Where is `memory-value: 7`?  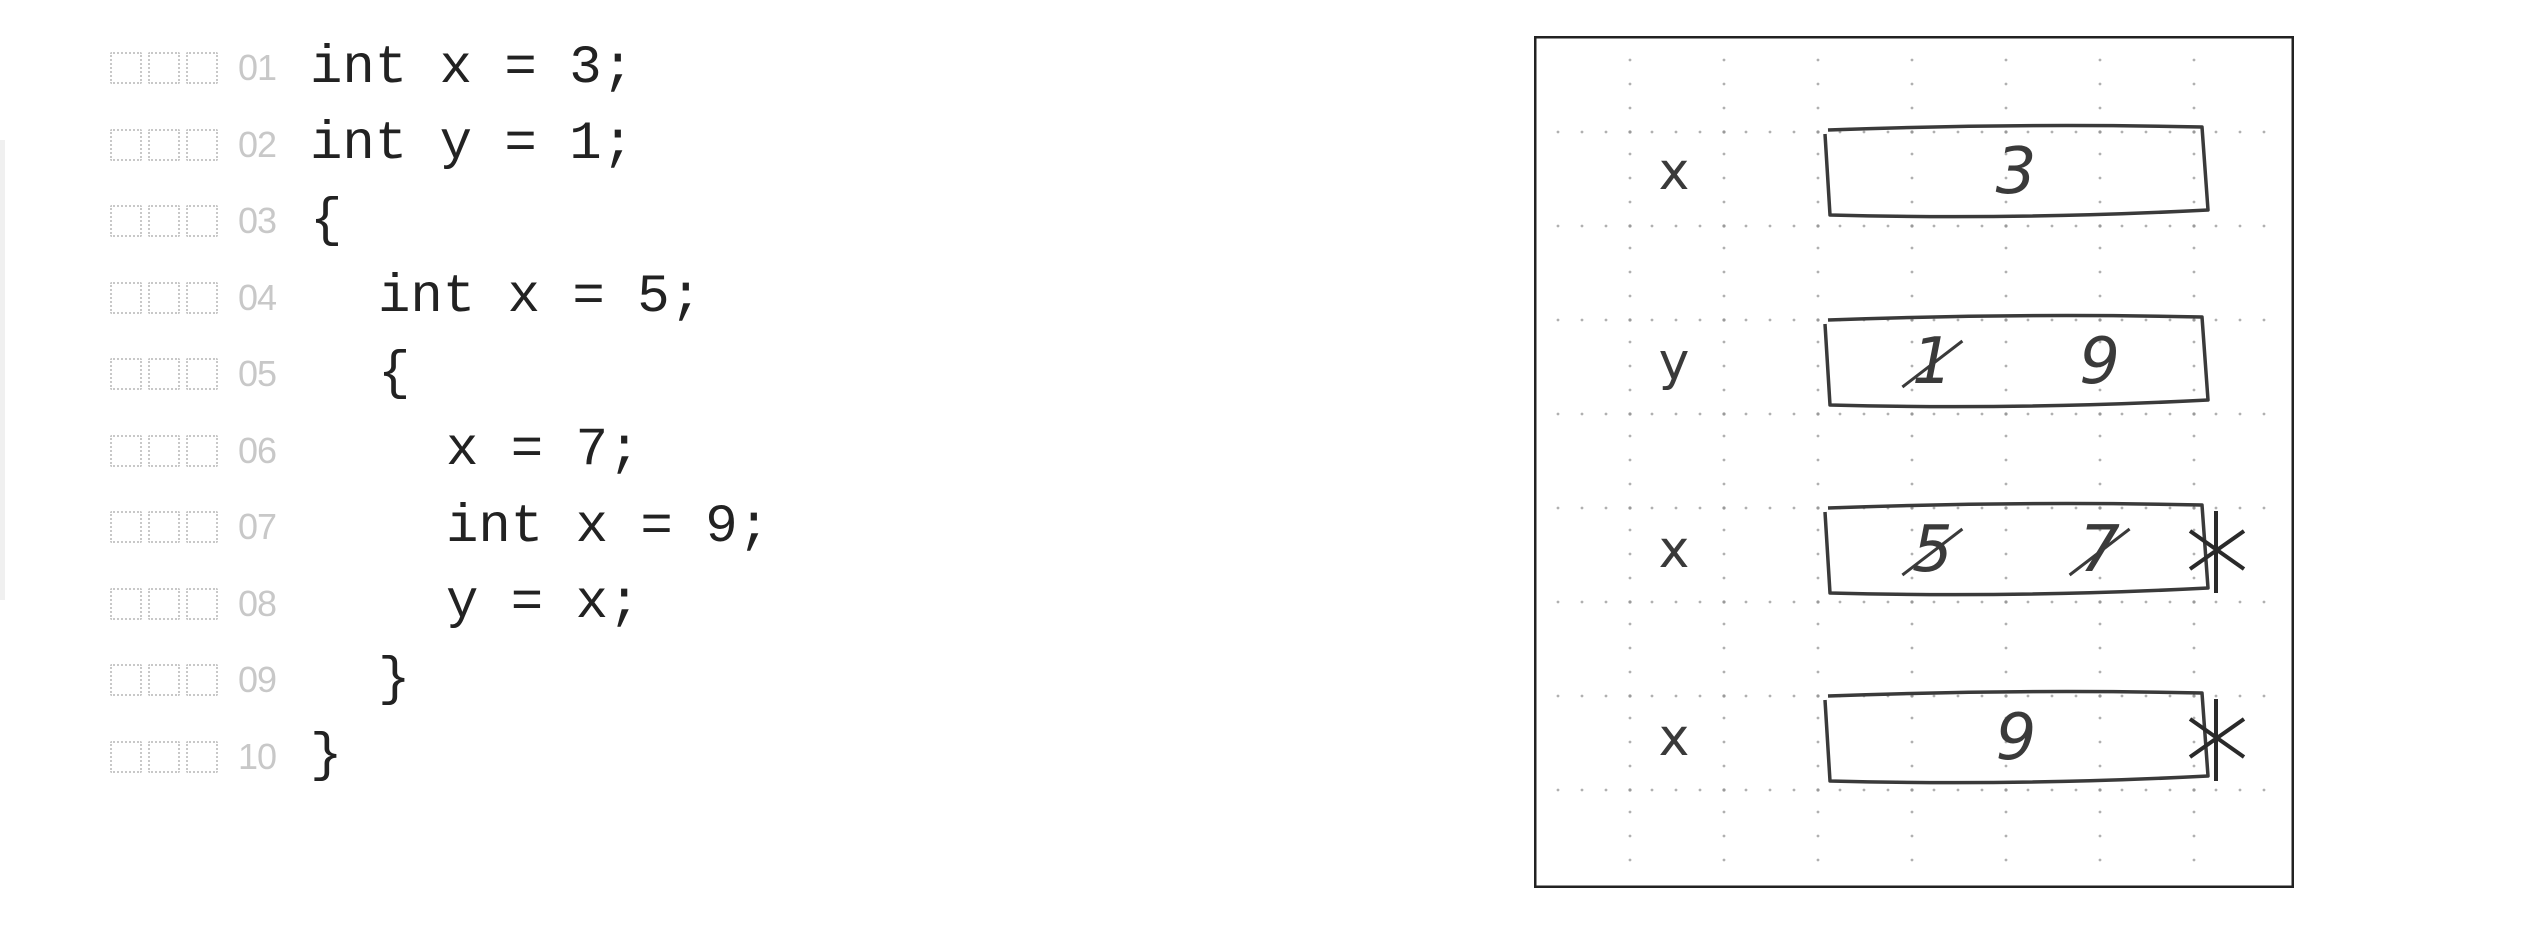
memory-value: 7 is located at coordinates (2099, 550).